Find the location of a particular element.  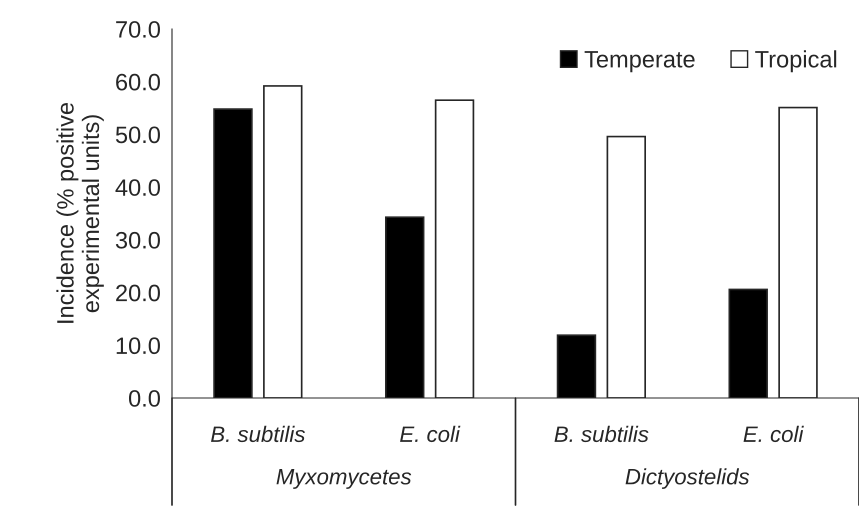

y-tick-label: 20.0 is located at coordinates (138, 293).